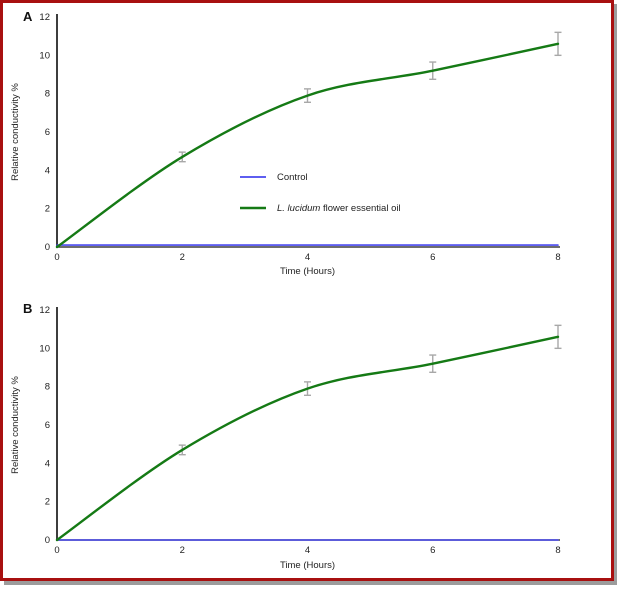 Image resolution: width=617 pixels, height=589 pixels. I want to click on legend-label-0: Control, so click(292, 177).